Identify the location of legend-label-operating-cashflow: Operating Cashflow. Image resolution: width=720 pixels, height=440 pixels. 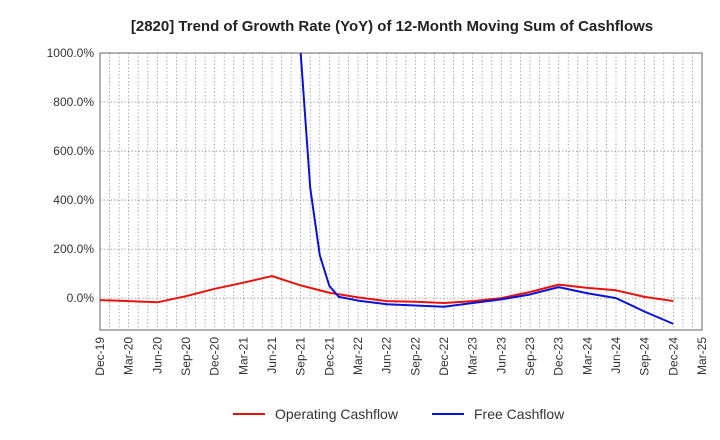
(337, 414).